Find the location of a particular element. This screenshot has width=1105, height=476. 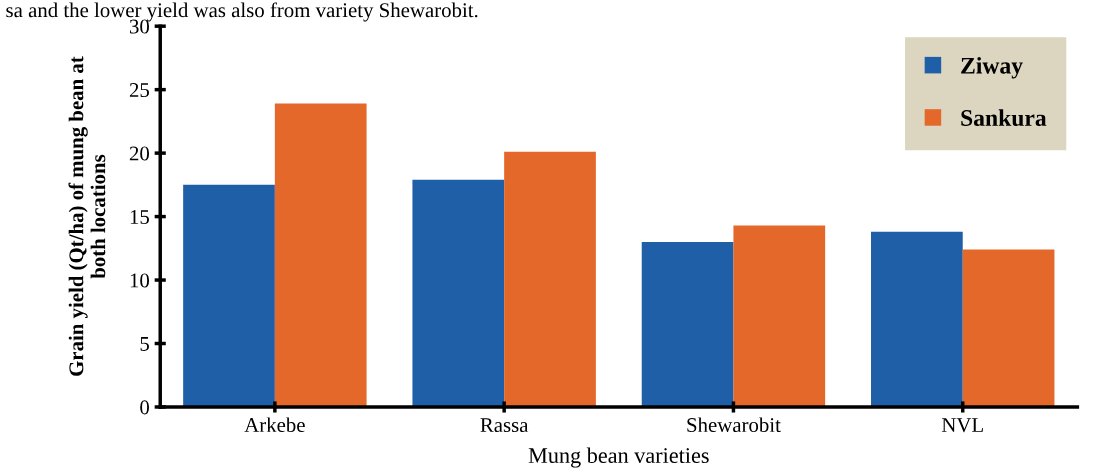

x-tick-label: NVL is located at coordinates (962, 425).